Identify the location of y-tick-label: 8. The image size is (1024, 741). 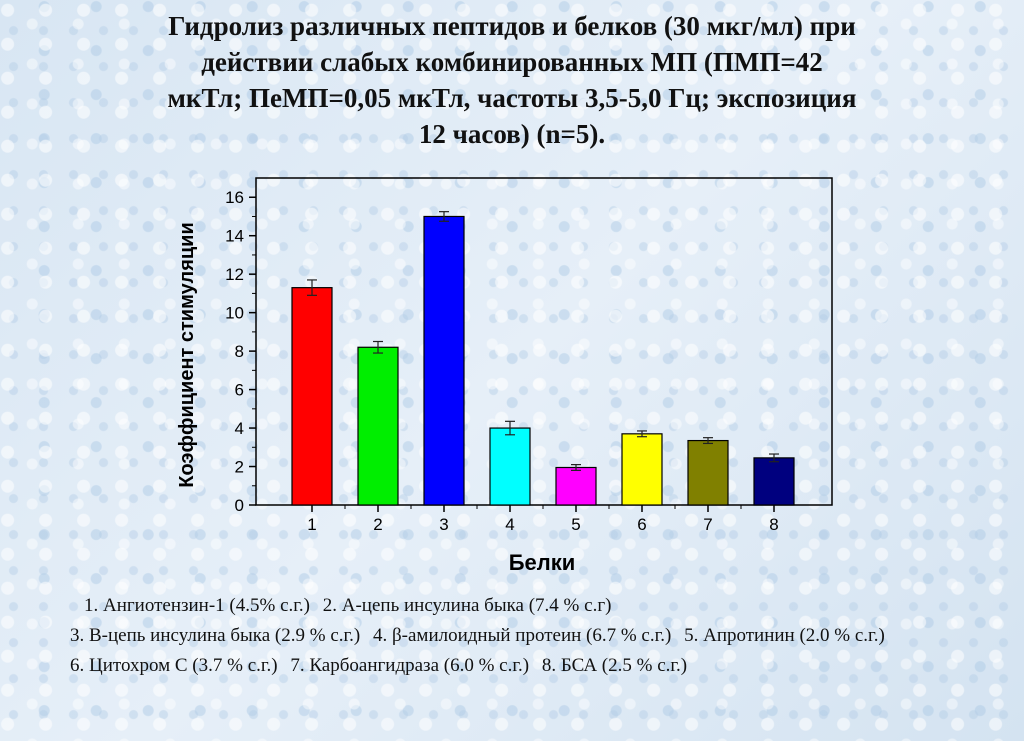
(239, 351).